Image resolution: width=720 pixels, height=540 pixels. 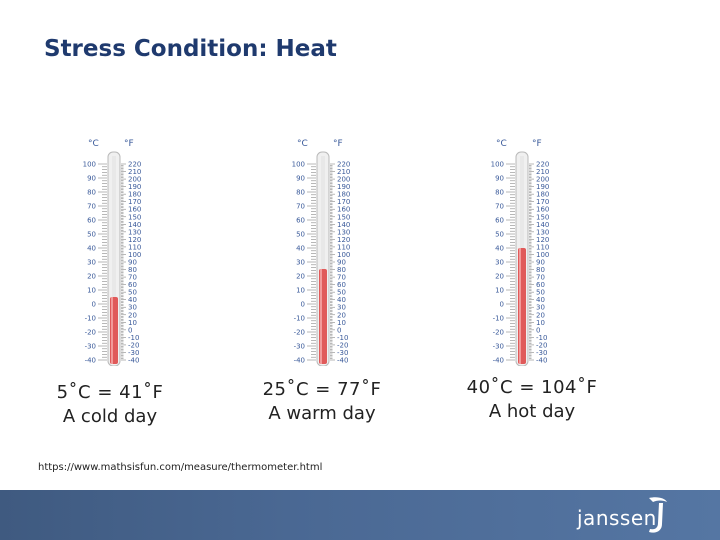 What do you see at coordinates (110, 405) in the screenshot?
I see `caption-cold: 5˚C = 41˚F A cold day` at bounding box center [110, 405].